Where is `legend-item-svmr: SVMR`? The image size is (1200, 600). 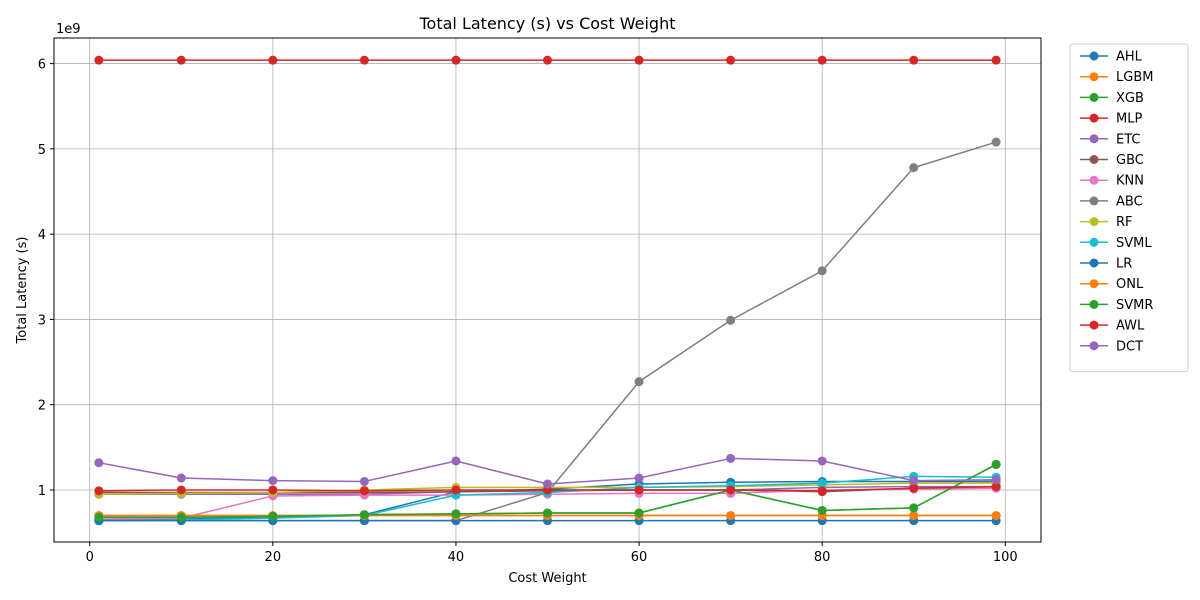
legend-item-svmr: SVMR is located at coordinates (1116, 305).